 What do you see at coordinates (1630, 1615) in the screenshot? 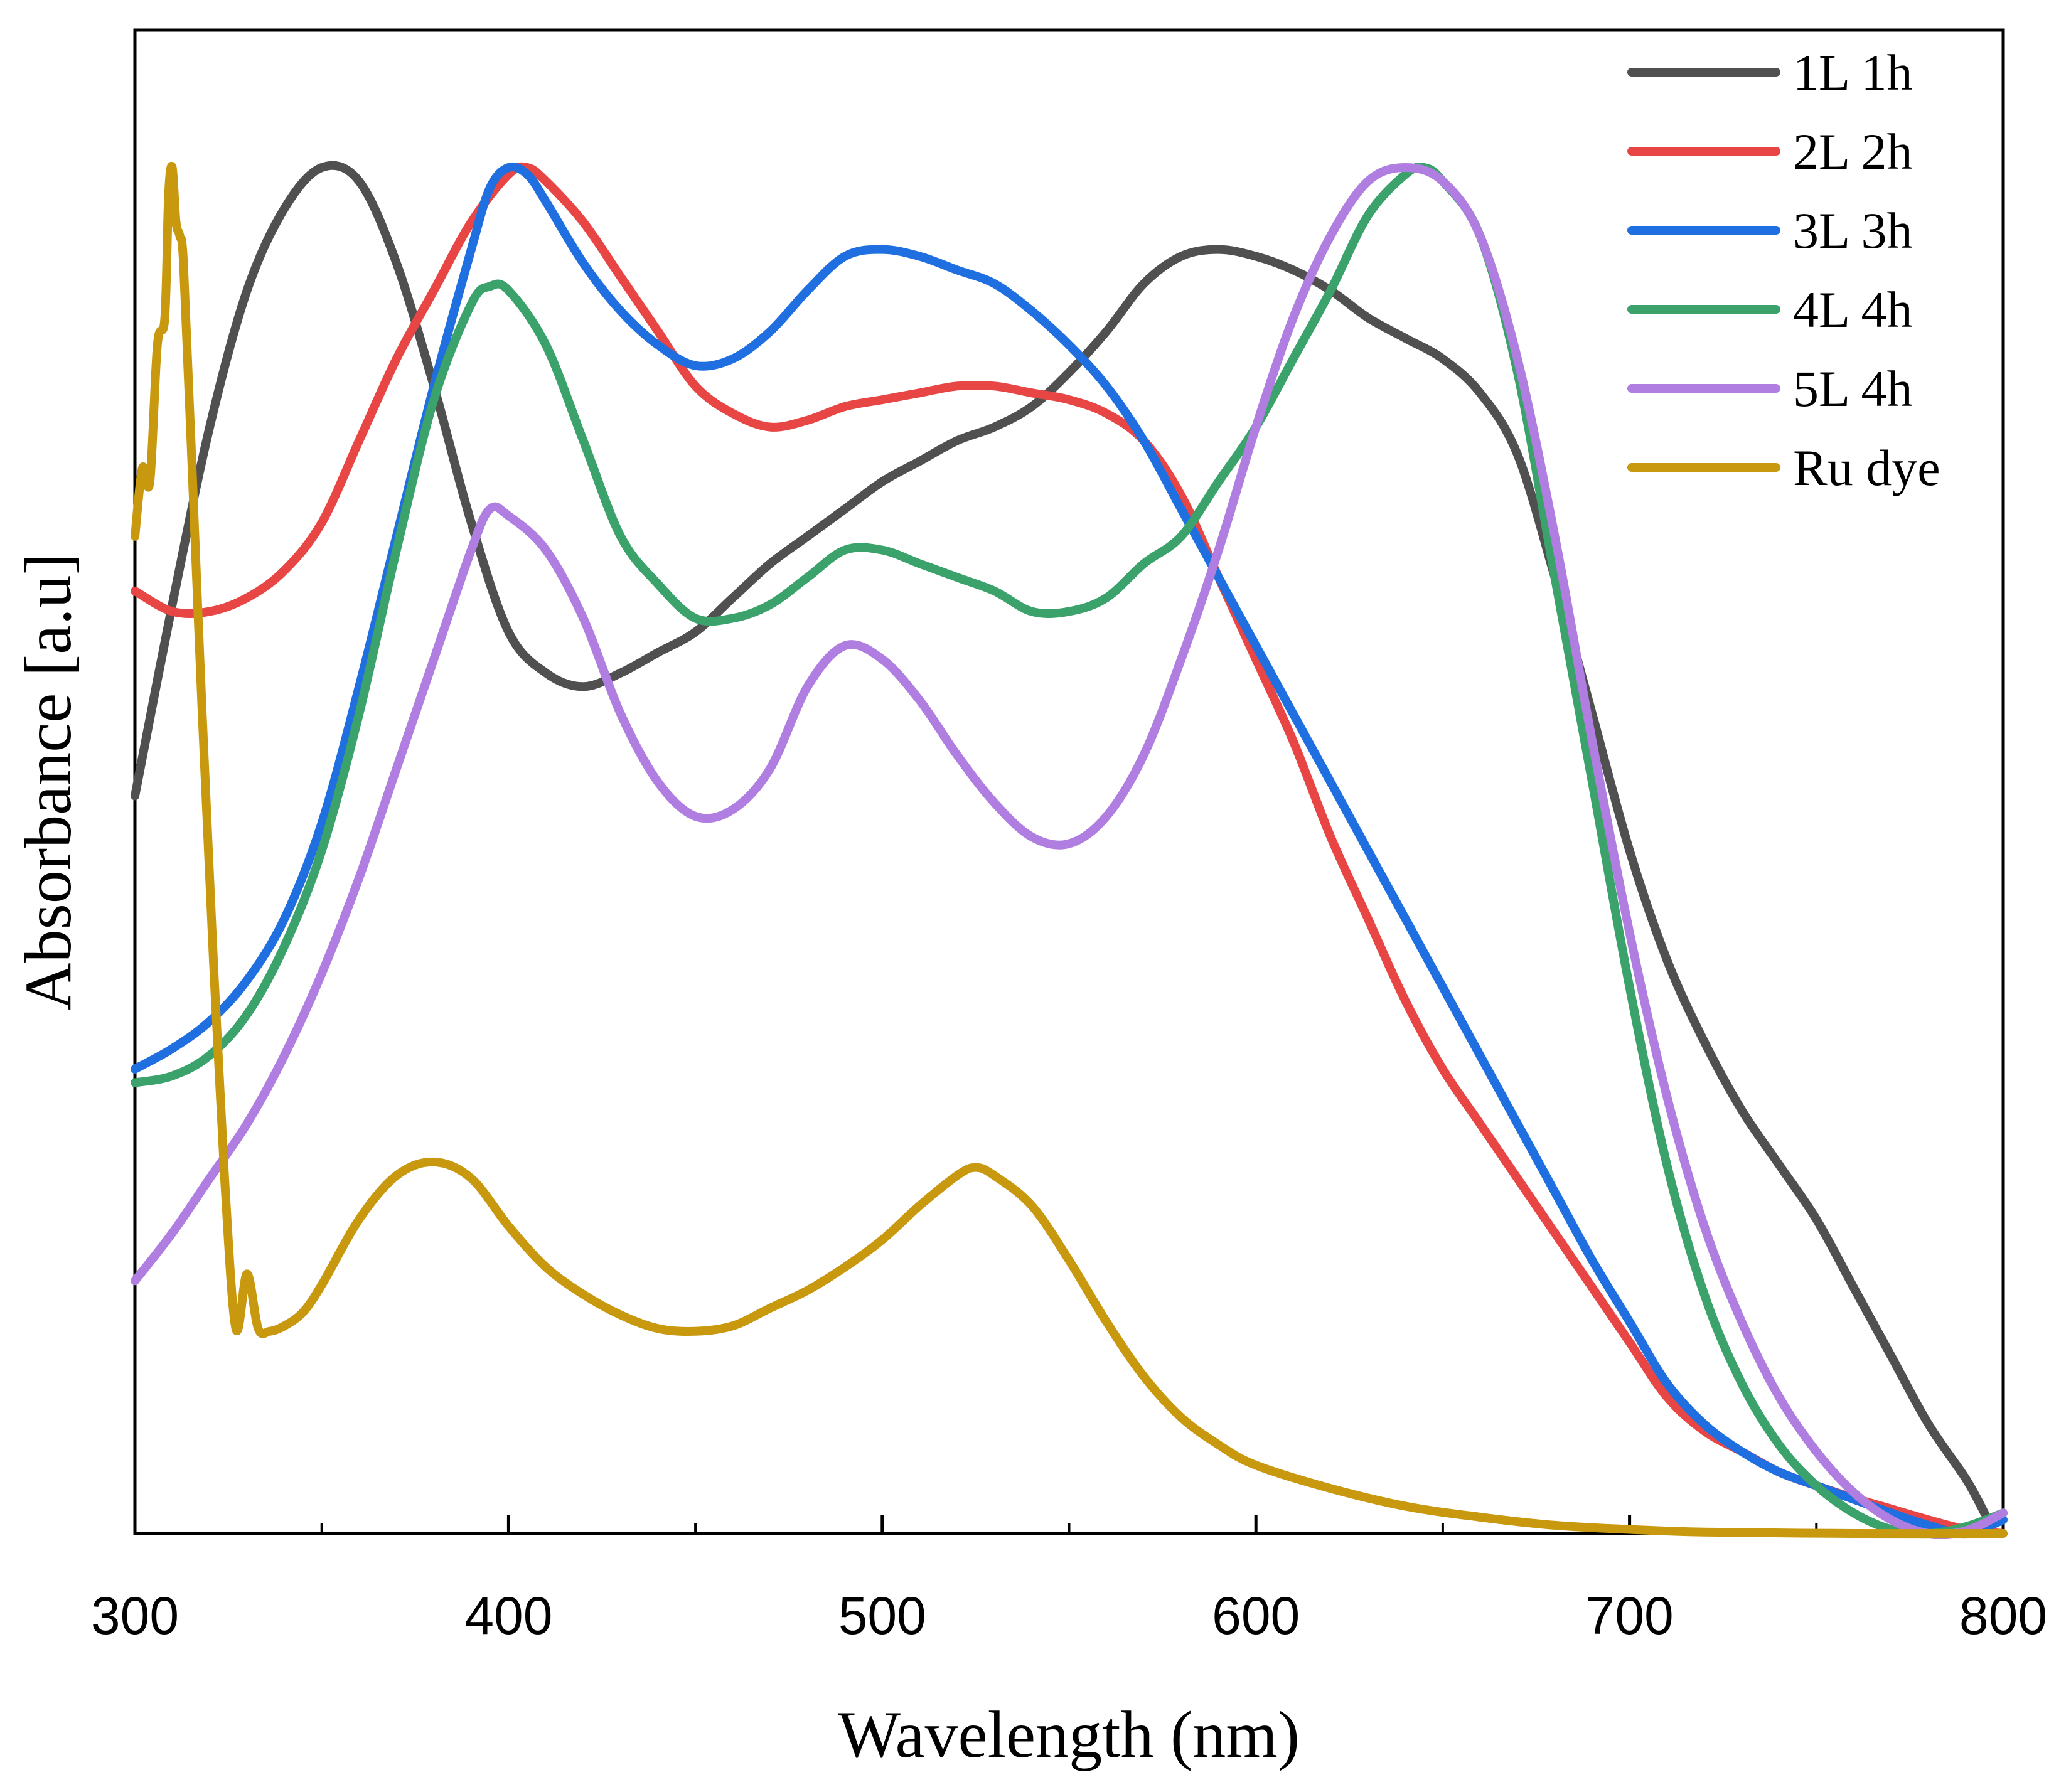
I see `x-tick-label: 700` at bounding box center [1630, 1615].